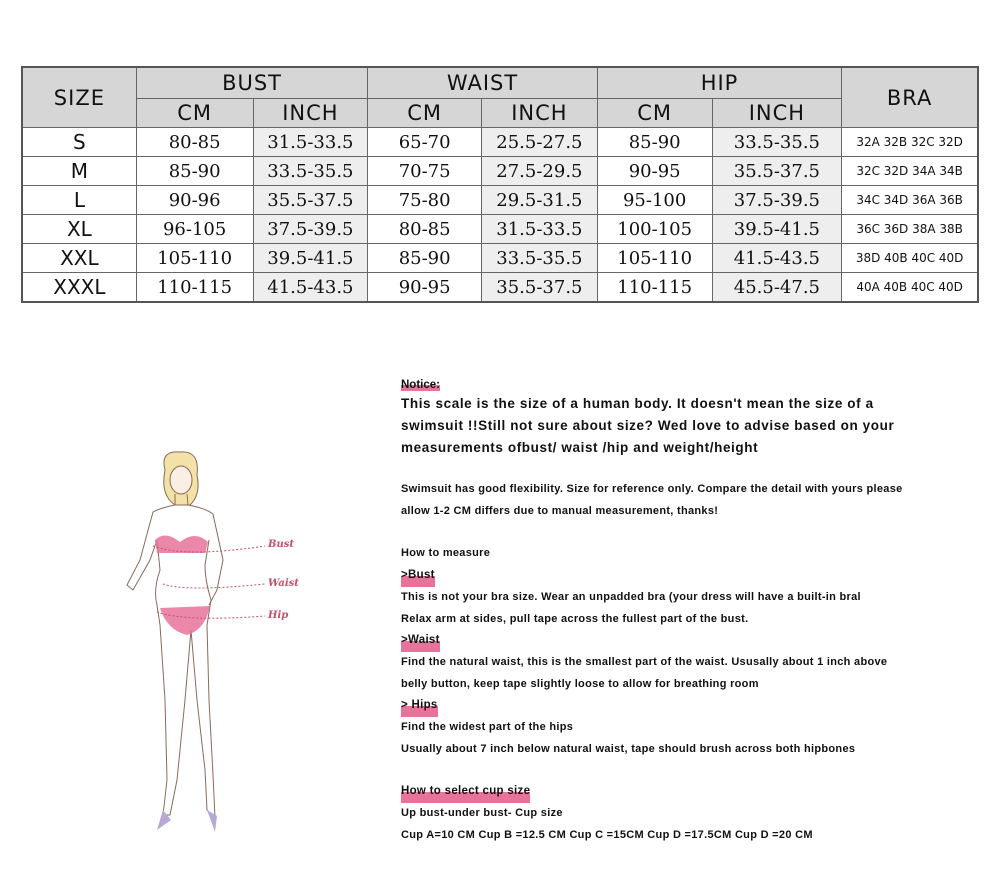 Image resolution: width=1000 pixels, height=895 pixels. I want to click on bust-inch-header: INCH, so click(310, 113).